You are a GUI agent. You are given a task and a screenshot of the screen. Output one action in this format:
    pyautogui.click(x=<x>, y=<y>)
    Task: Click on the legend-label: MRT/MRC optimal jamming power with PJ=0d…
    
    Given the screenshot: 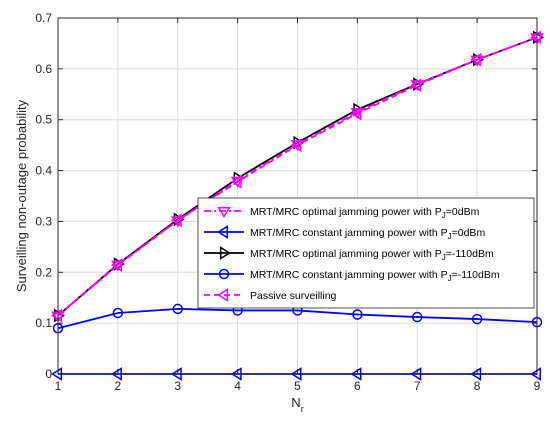 What is the action you would take?
    pyautogui.click(x=365, y=213)
    